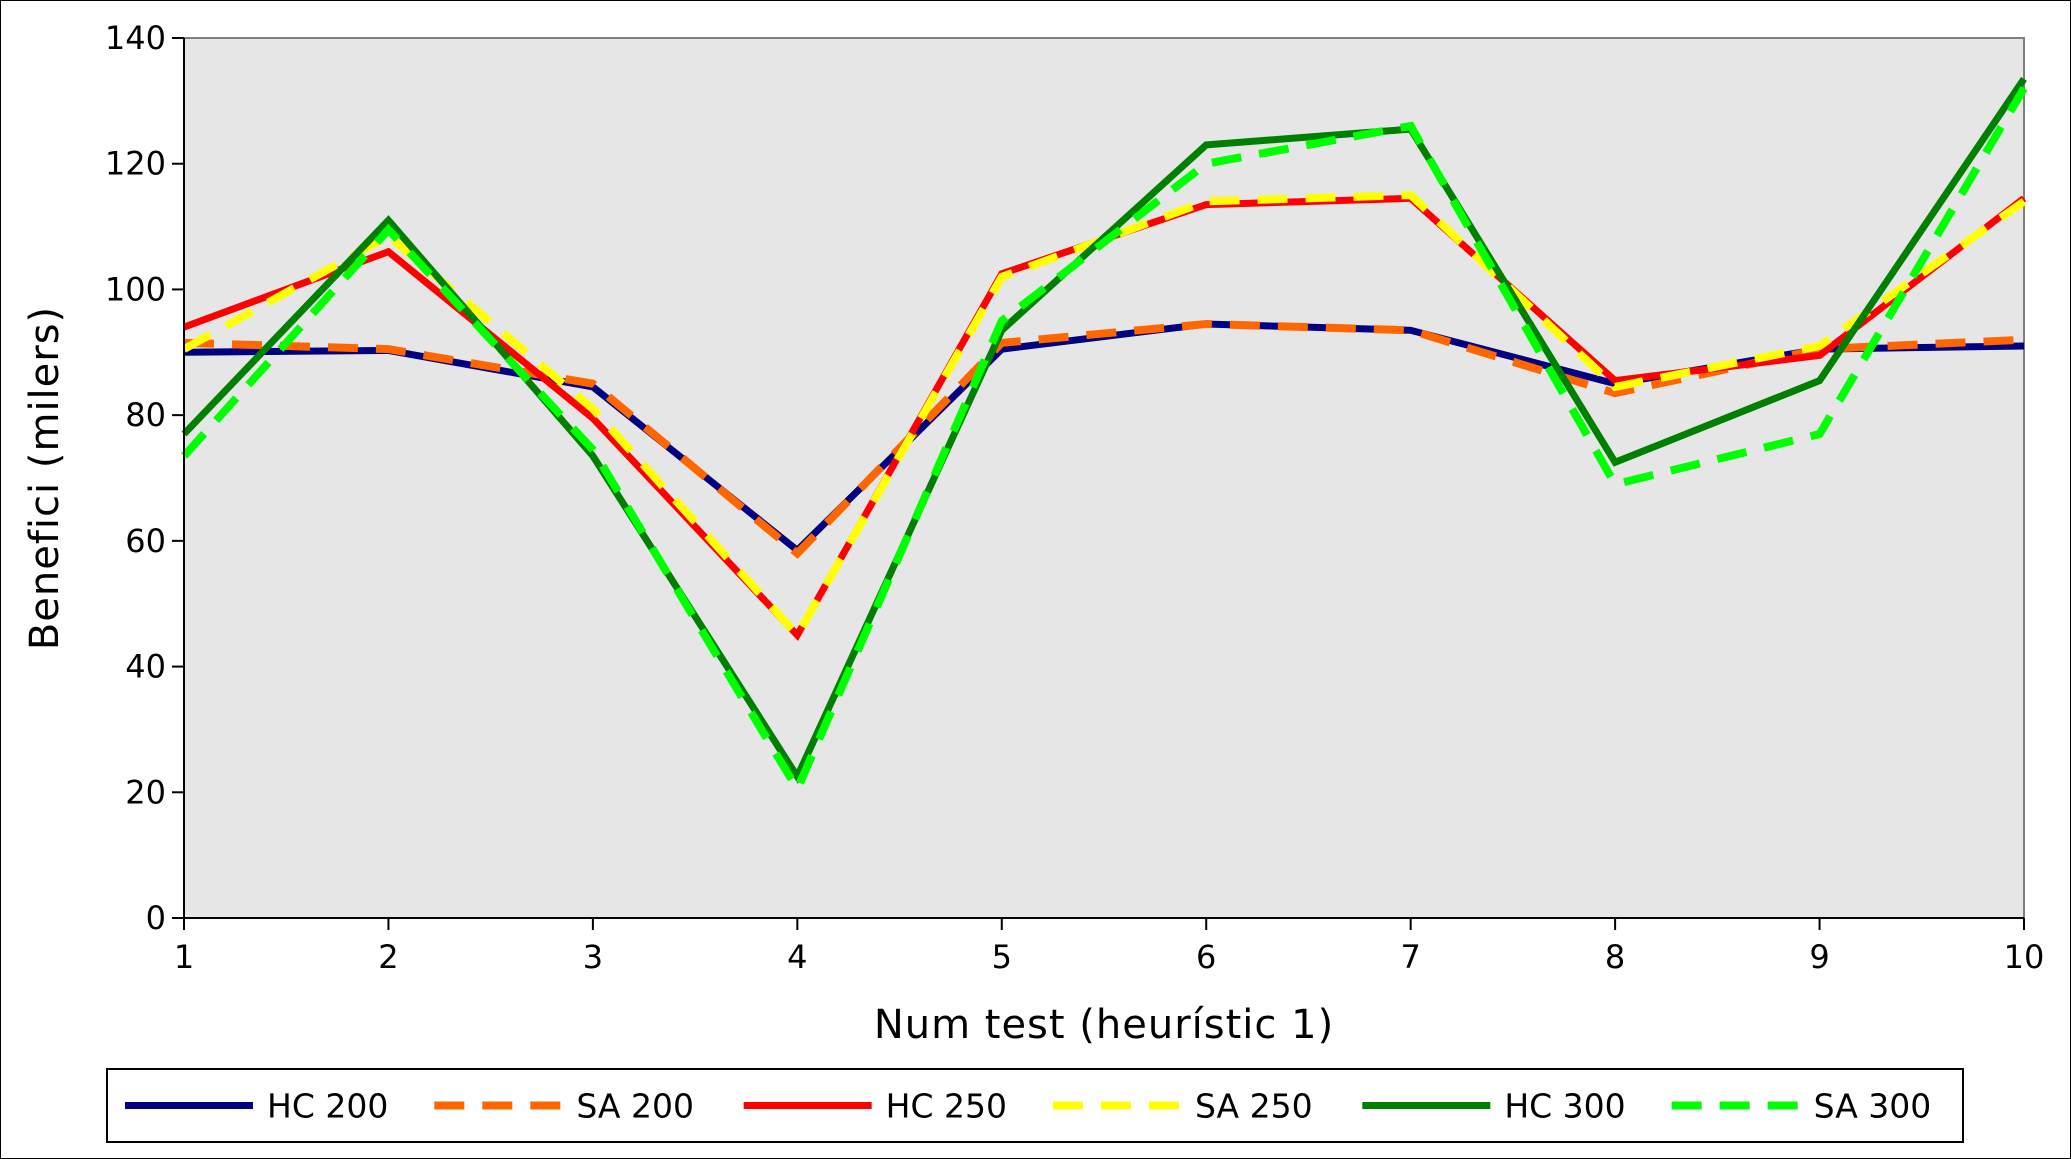 The height and width of the screenshot is (1159, 2071). I want to click on x-tick-label: 10, so click(2024, 957).